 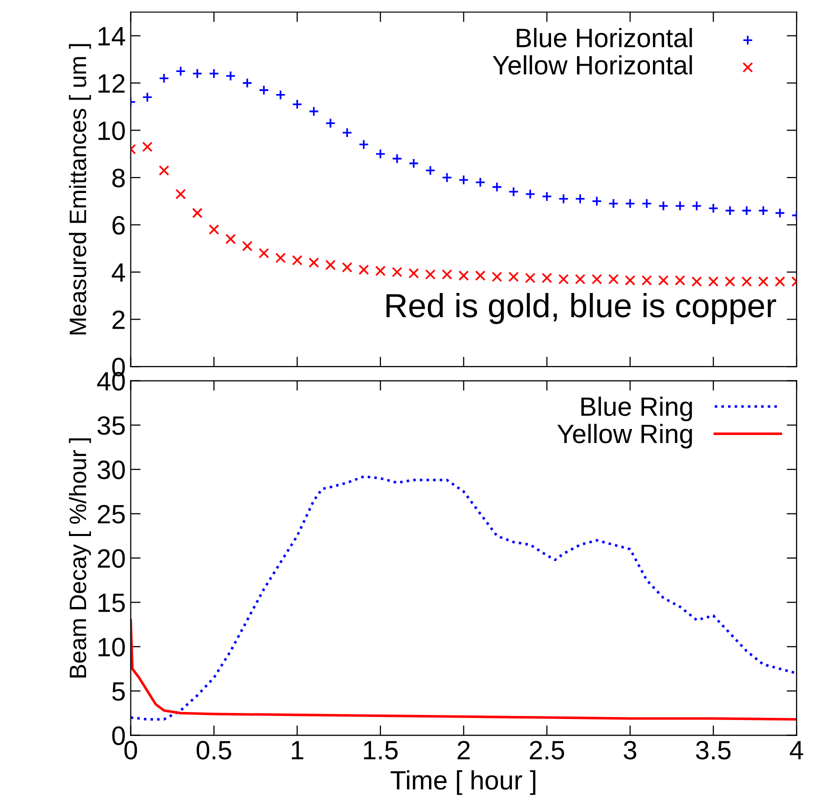 I want to click on annotation: Red is gold, blue is copper, so click(x=581, y=308).